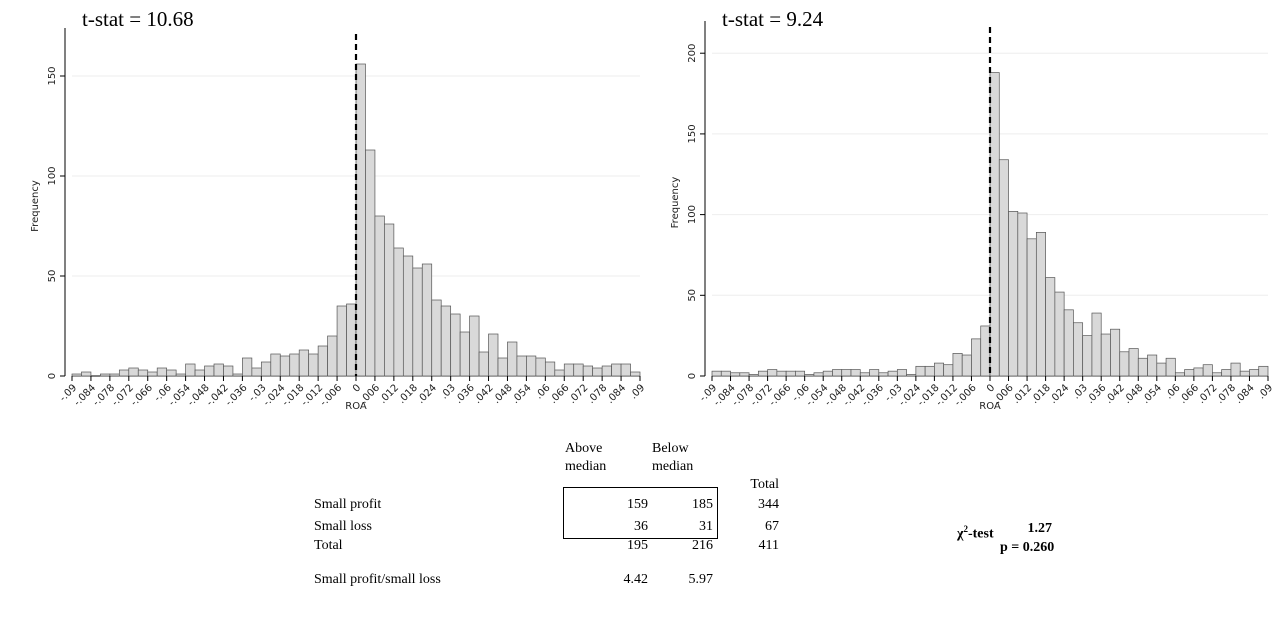 This screenshot has width=1274, height=636. Describe the element at coordinates (960, 534) in the screenshot. I see `chi-label-part: χ` at that location.